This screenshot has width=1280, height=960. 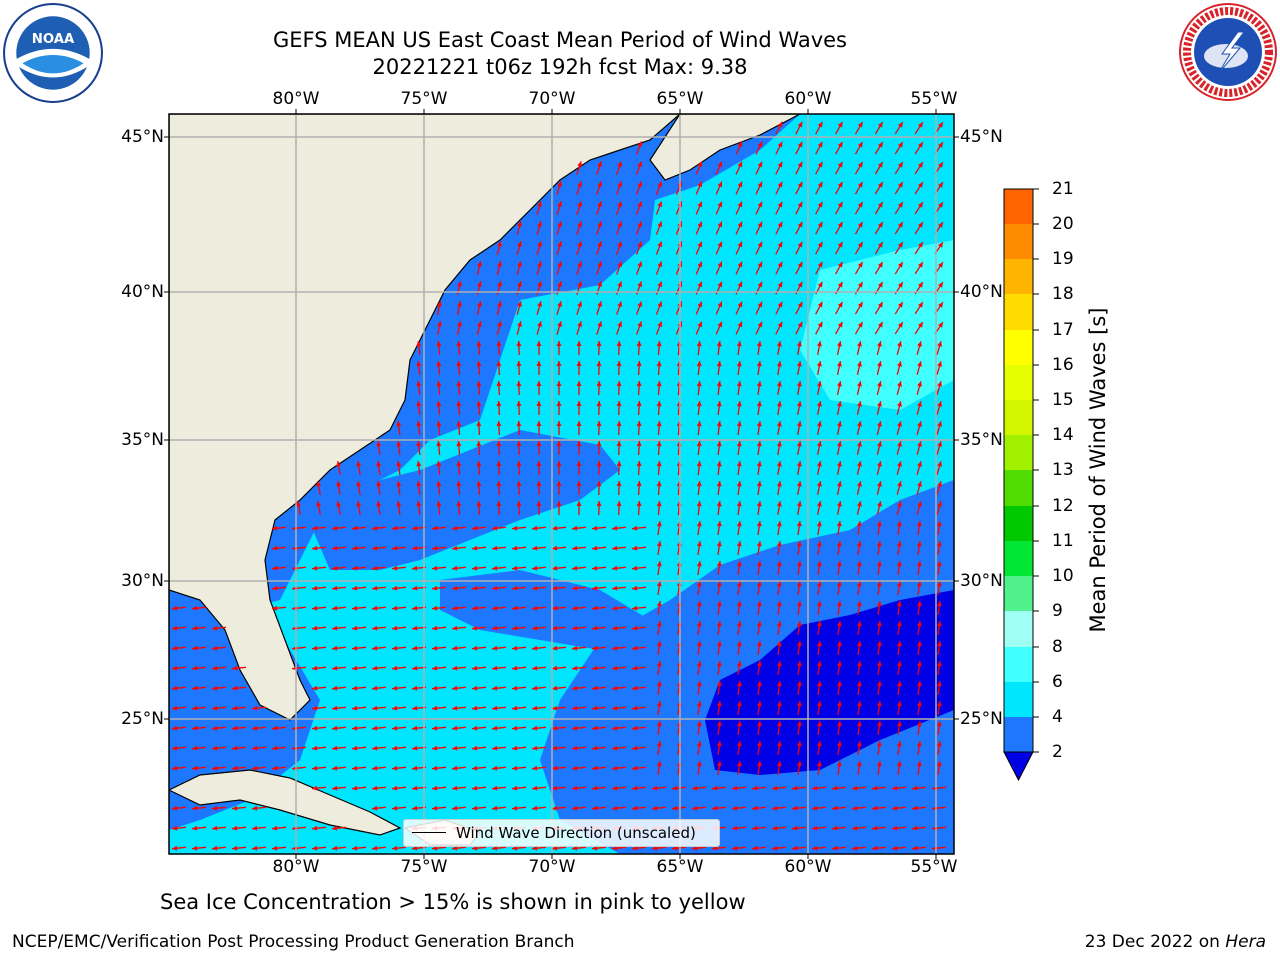 I want to click on lon-tick-bottom-65w: 65°W, so click(x=680, y=867).